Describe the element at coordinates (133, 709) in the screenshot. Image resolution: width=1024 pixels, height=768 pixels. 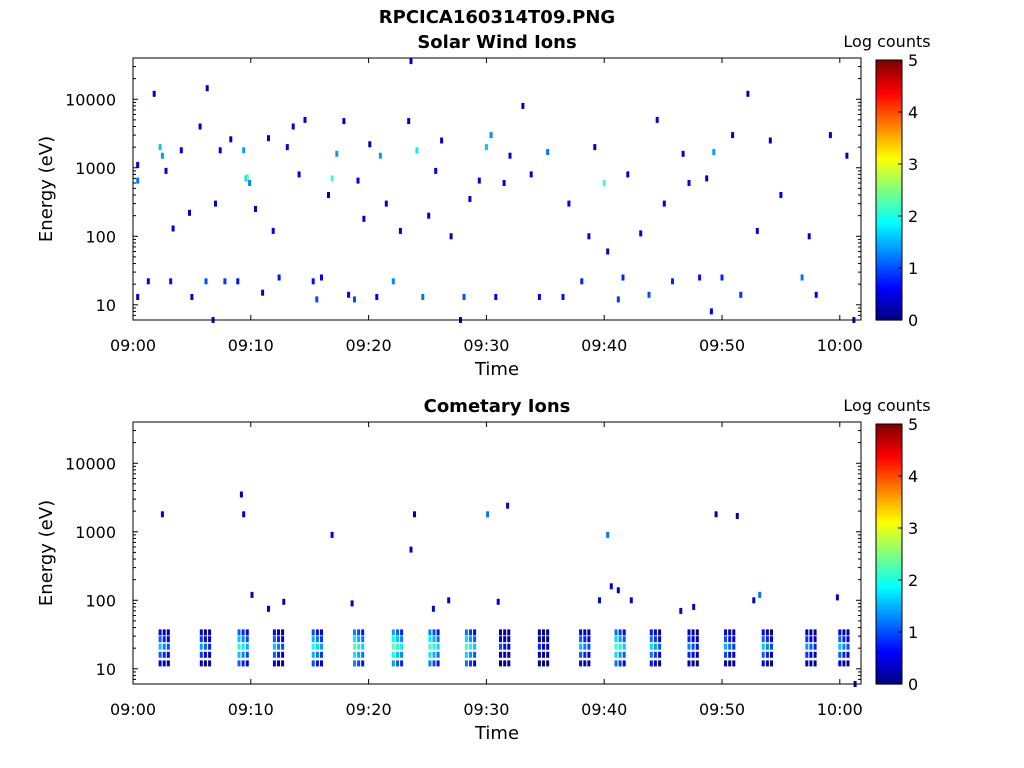
I see `x-tick-label: 09:00` at that location.